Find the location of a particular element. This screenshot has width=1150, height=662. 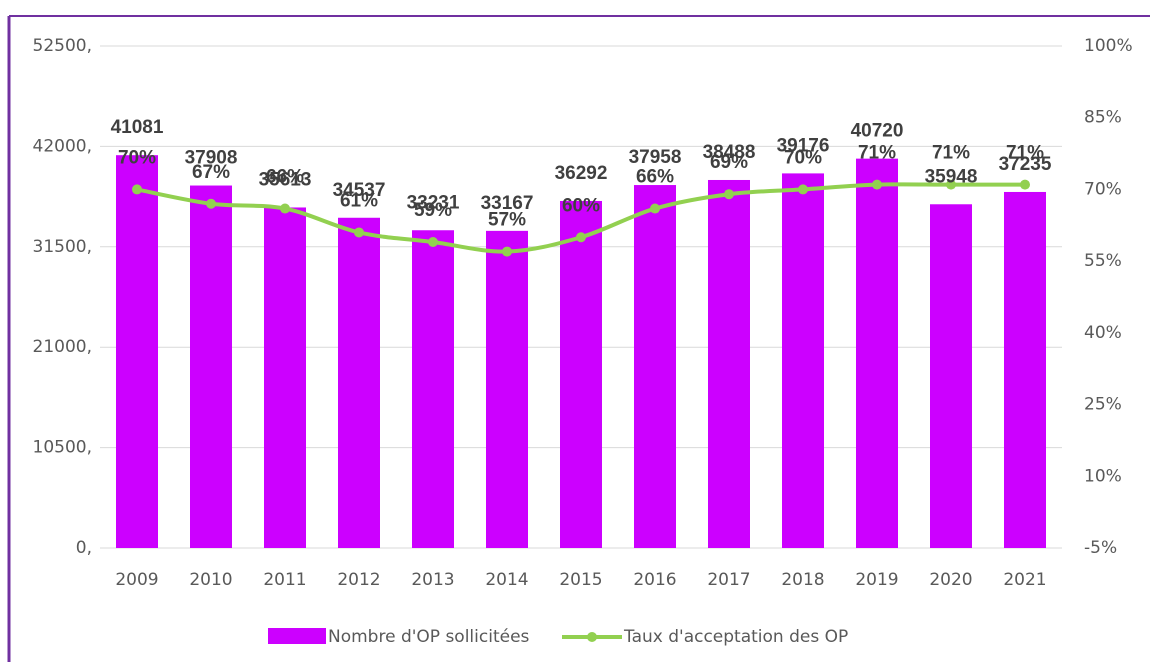

bar-label: 37908 is located at coordinates (211, 158).